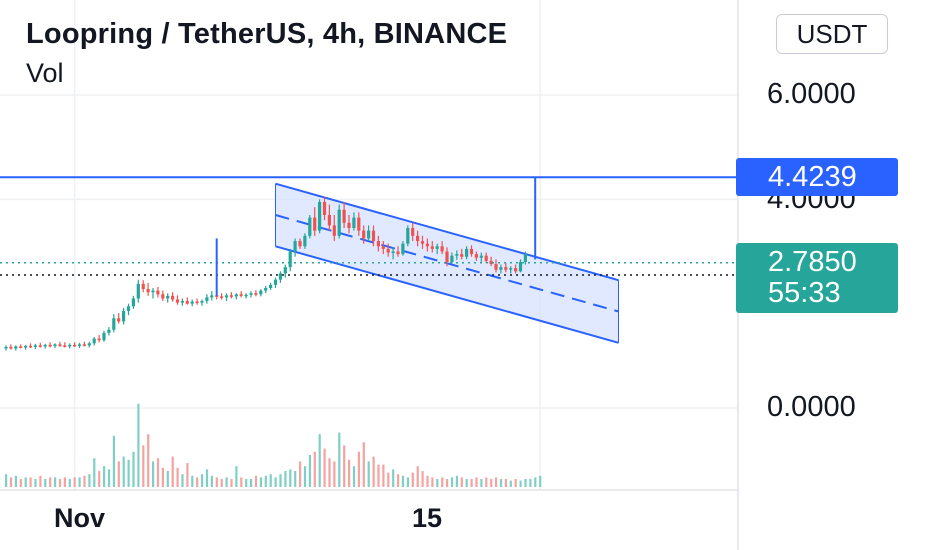 The image size is (932, 550). Describe the element at coordinates (447, 294) in the screenshot. I see `channel-lower-line` at that location.